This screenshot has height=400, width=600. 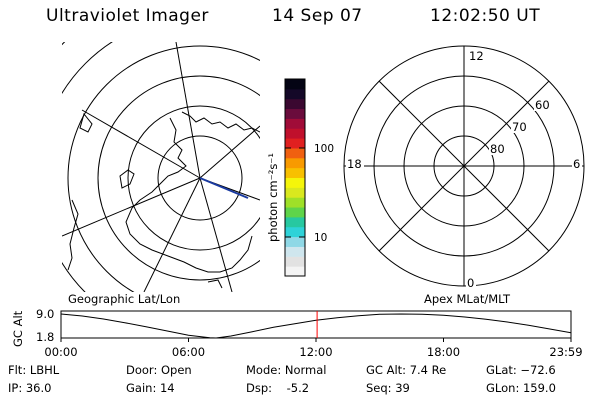 What do you see at coordinates (45, 314) in the screenshot?
I see `ytick-label-top: 9.0` at bounding box center [45, 314].